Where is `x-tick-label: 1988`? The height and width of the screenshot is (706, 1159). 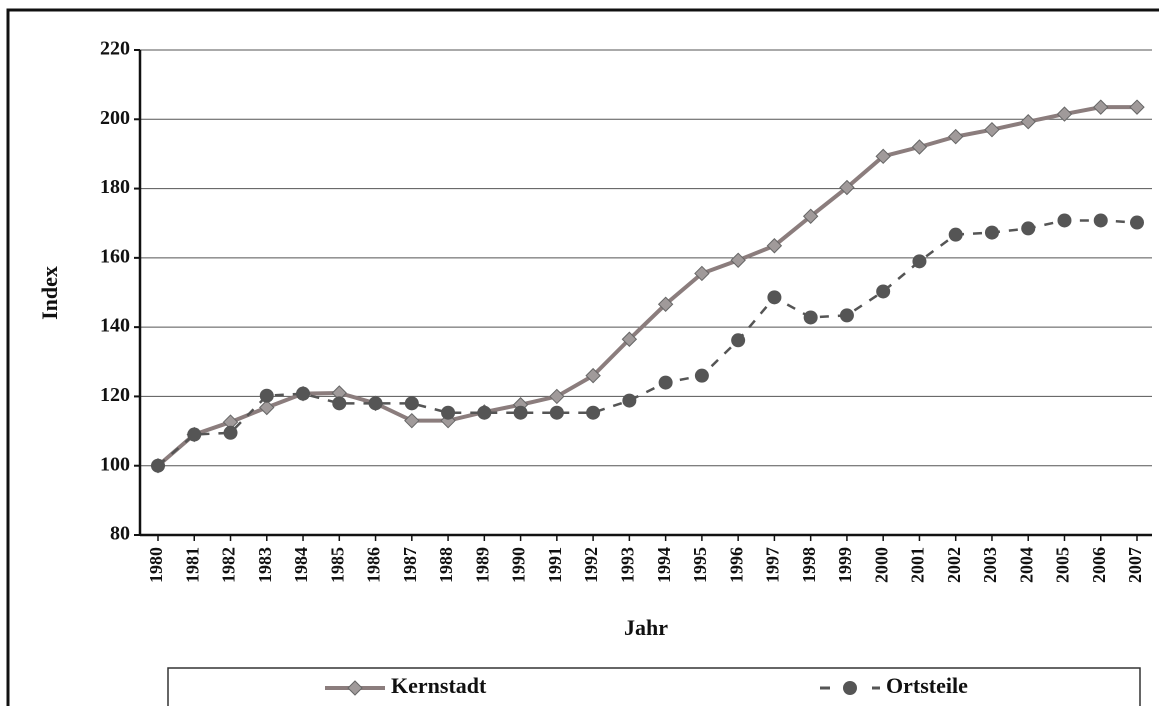 x-tick-label: 1988 is located at coordinates (446, 565).